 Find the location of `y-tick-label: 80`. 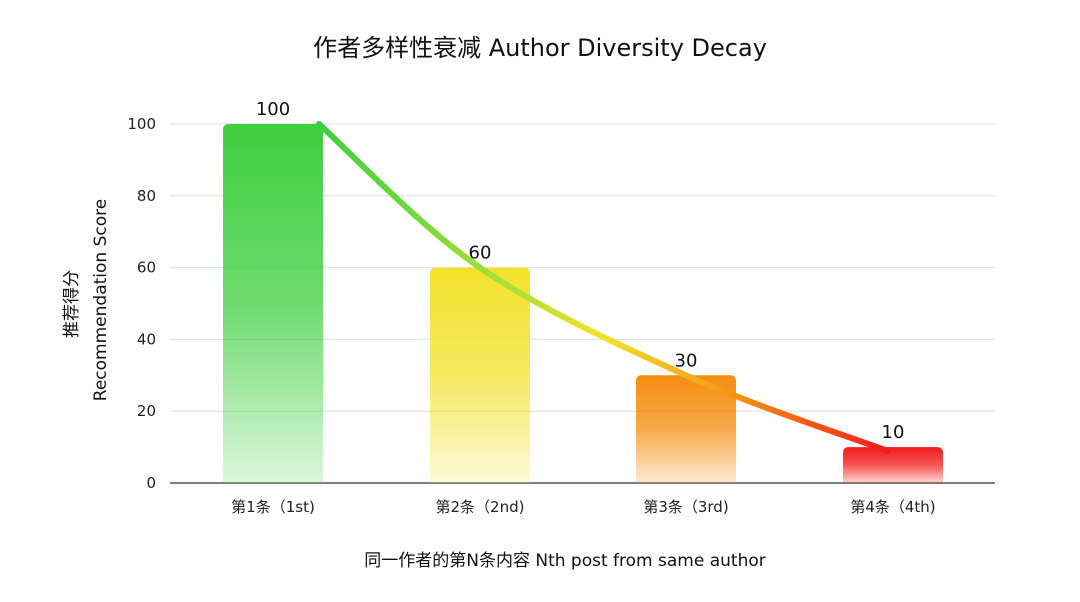

y-tick-label: 80 is located at coordinates (146, 196).